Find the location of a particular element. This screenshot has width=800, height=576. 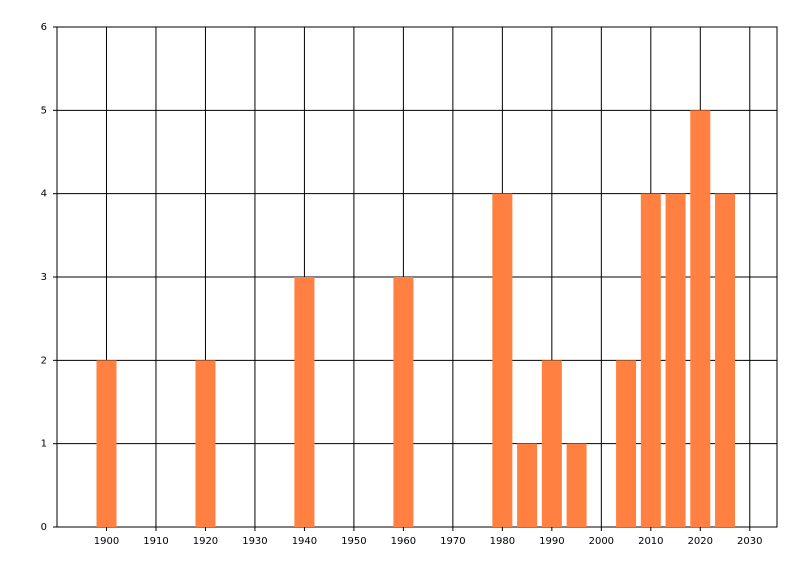

x-tick-label: 1960 is located at coordinates (403, 541).